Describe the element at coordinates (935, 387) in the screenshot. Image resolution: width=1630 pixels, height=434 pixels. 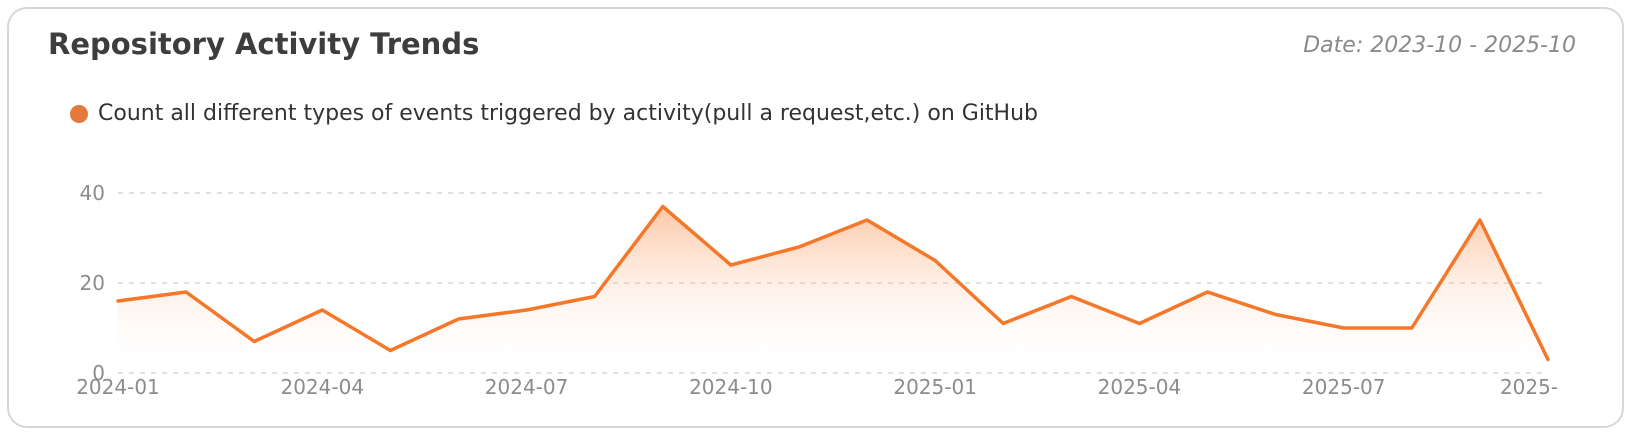
I see `svg-text: 2025-01` at that location.